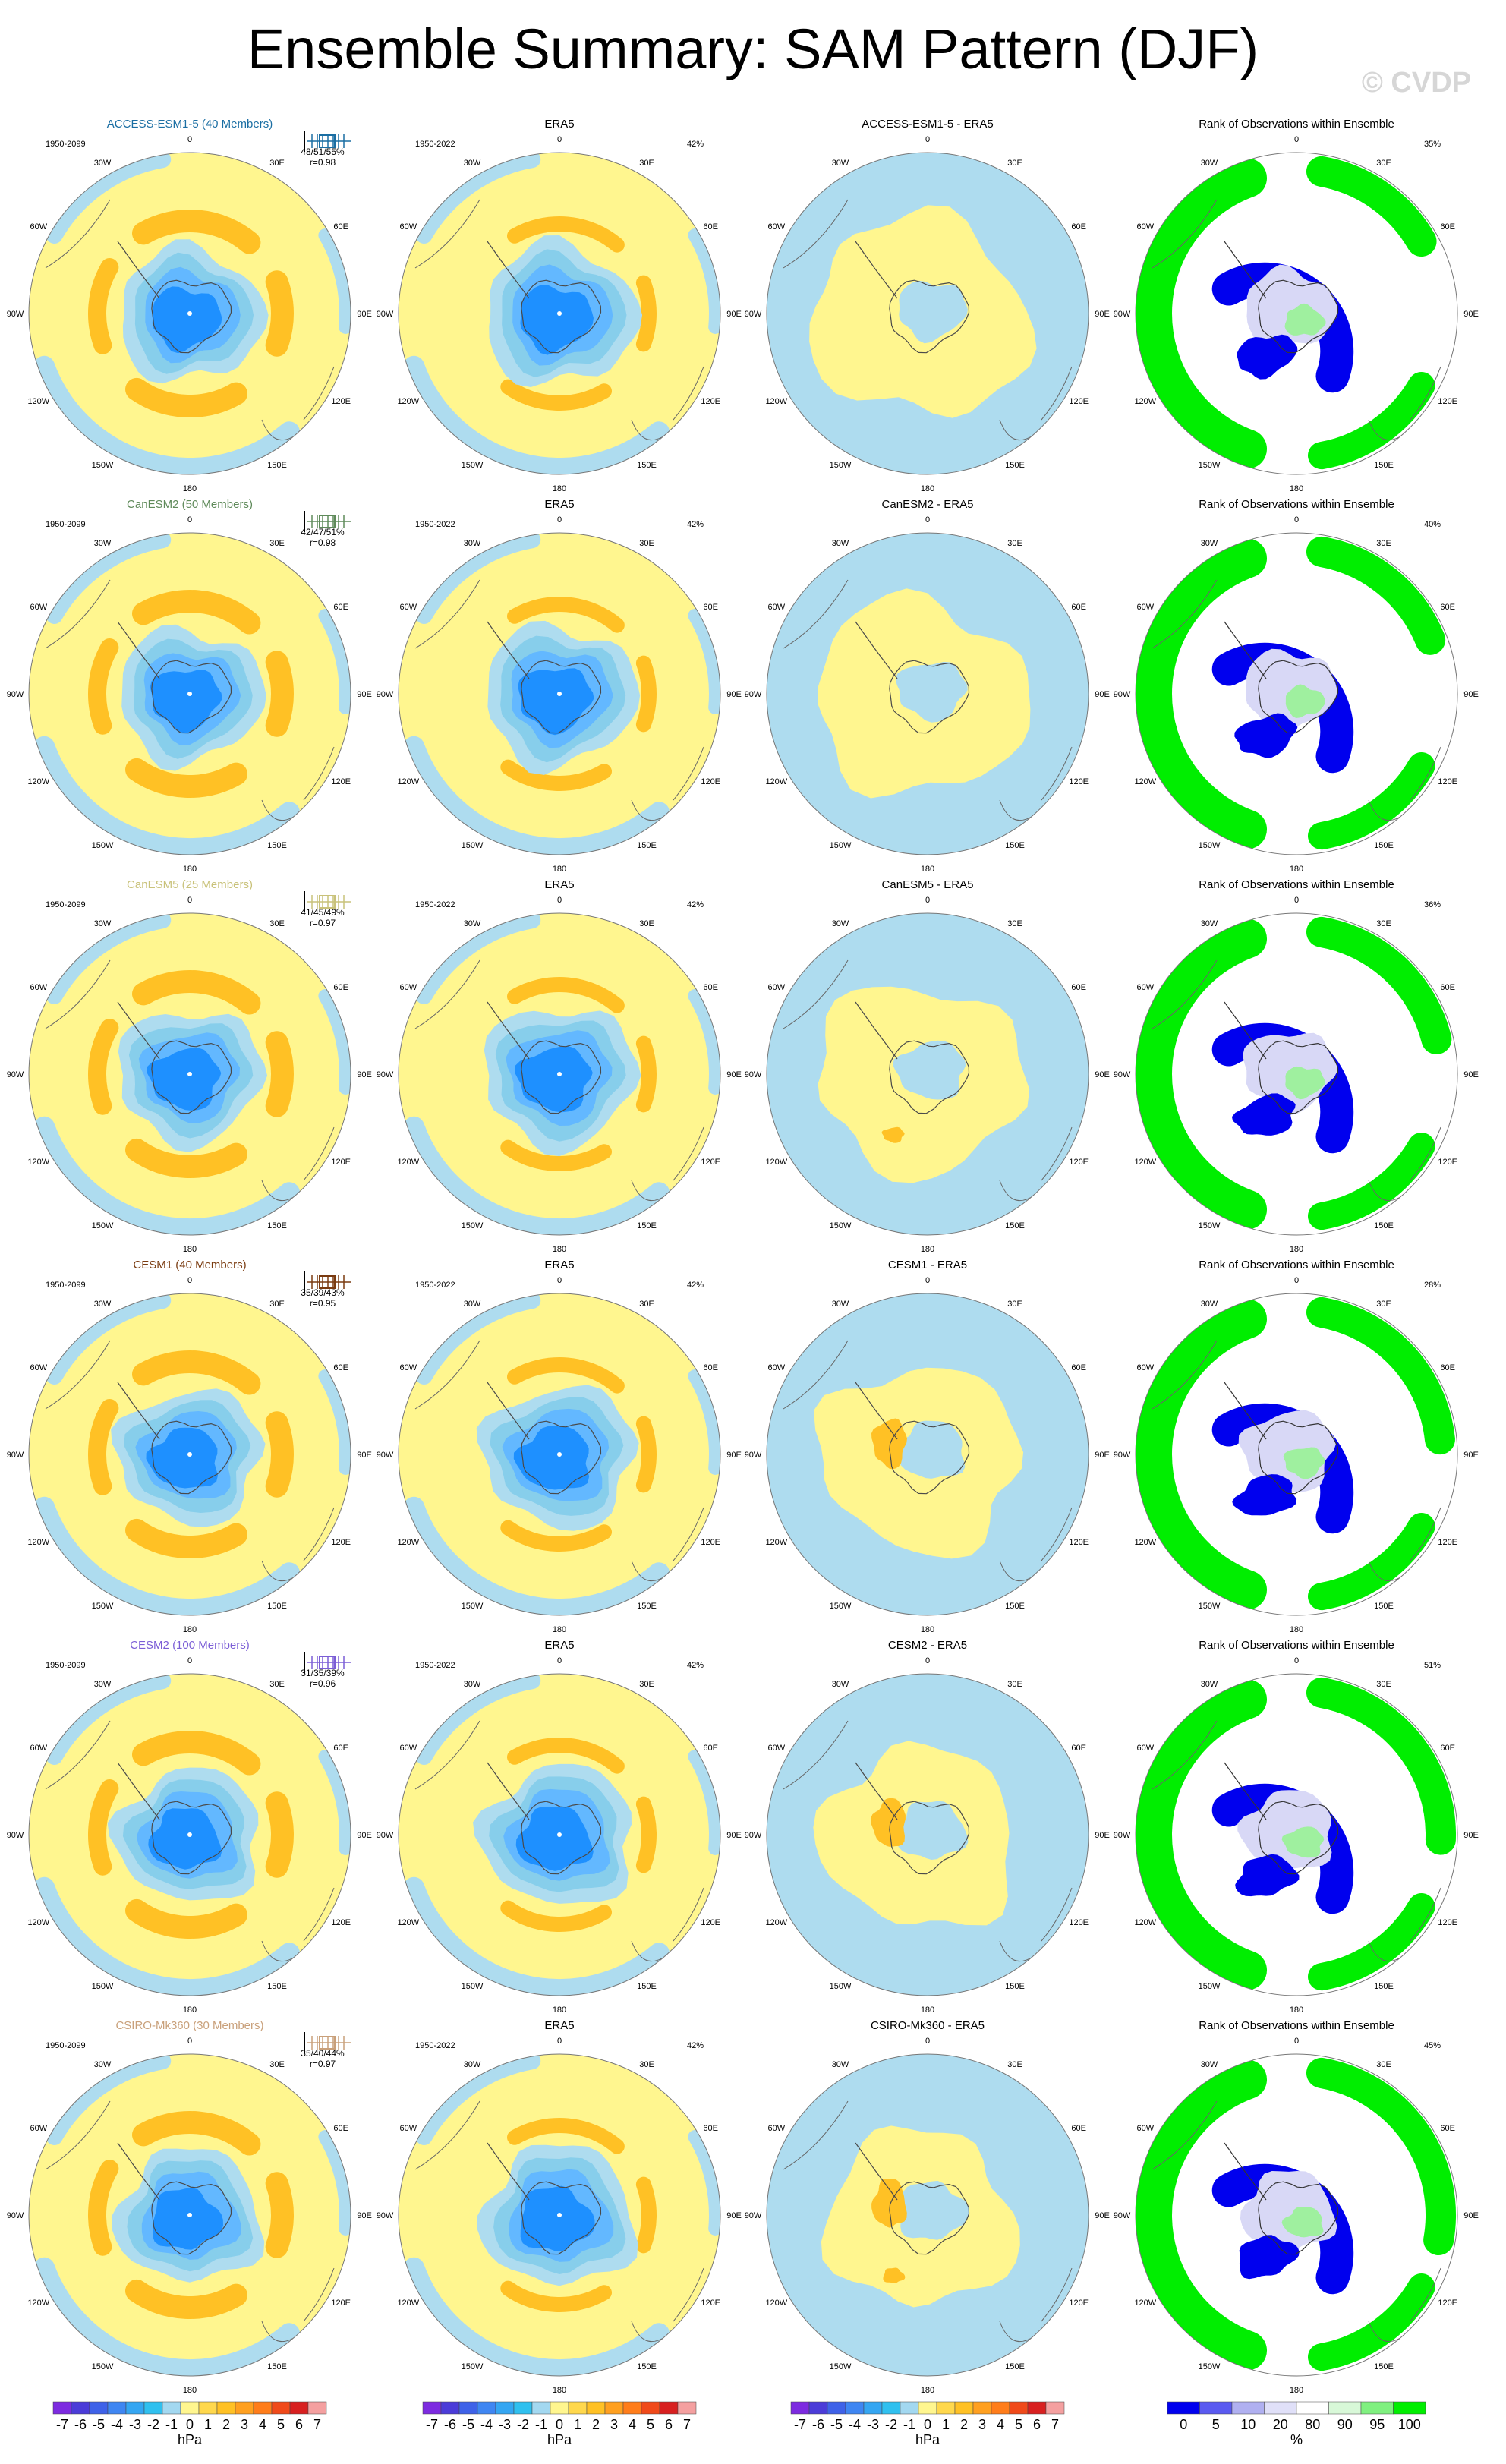 The height and width of the screenshot is (2464, 1506). Describe the element at coordinates (932, 1831) in the screenshot. I see `negative-diff-core` at that location.